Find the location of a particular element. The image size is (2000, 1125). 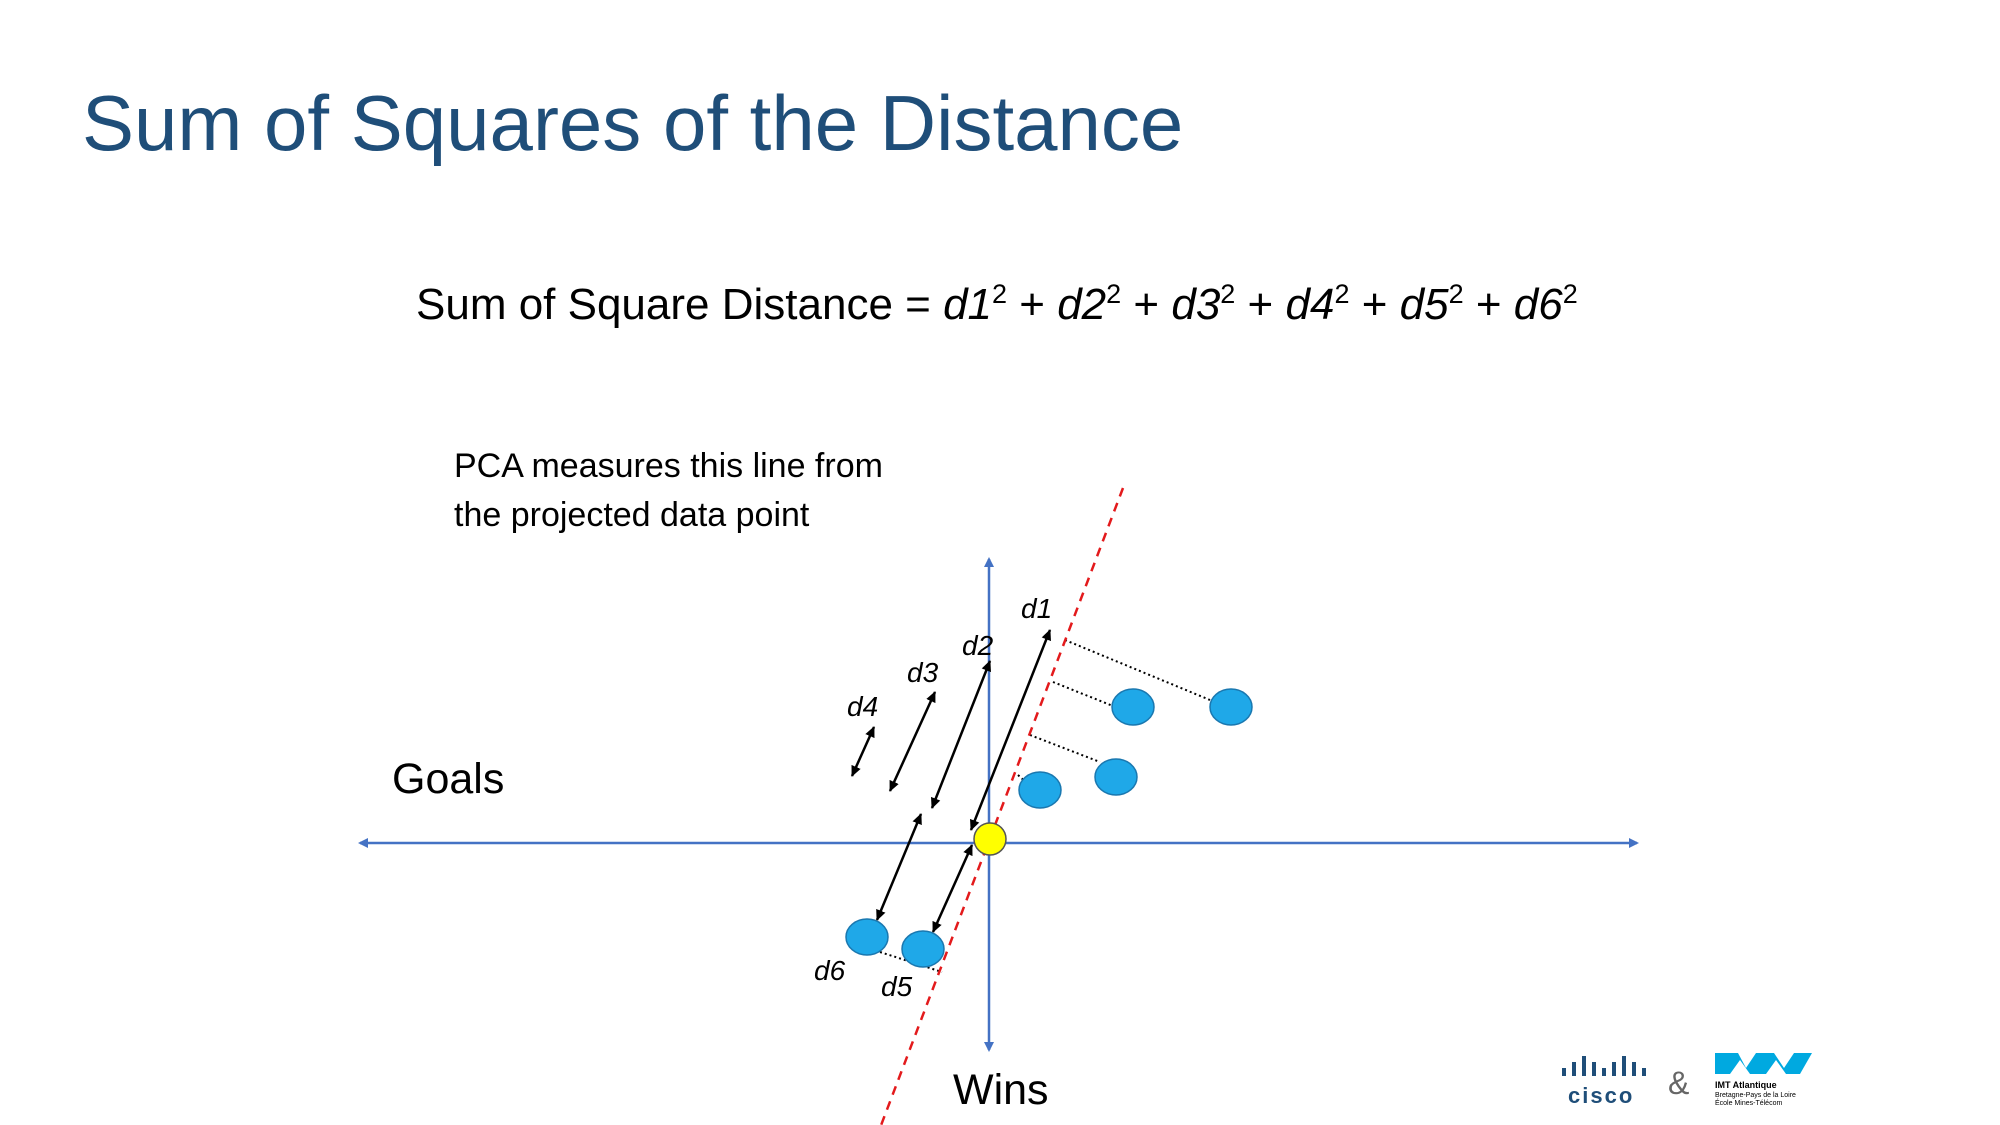

formula-term-d1: d1 is located at coordinates (968, 304).